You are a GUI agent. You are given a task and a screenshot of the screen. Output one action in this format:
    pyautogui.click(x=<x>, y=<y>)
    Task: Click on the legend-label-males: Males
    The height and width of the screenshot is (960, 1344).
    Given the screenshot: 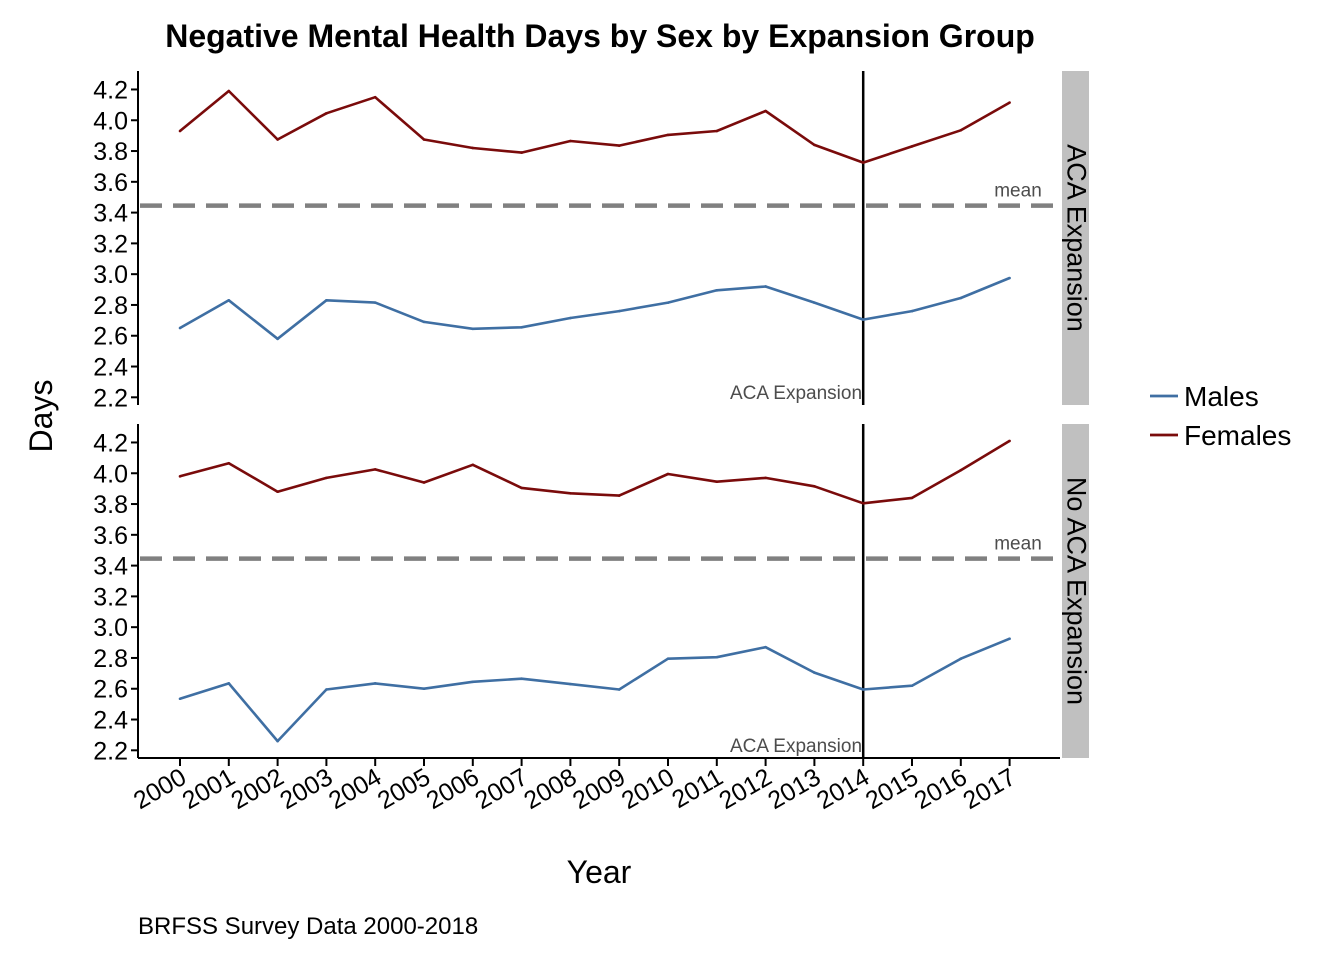 What is the action you would take?
    pyautogui.click(x=1221, y=396)
    